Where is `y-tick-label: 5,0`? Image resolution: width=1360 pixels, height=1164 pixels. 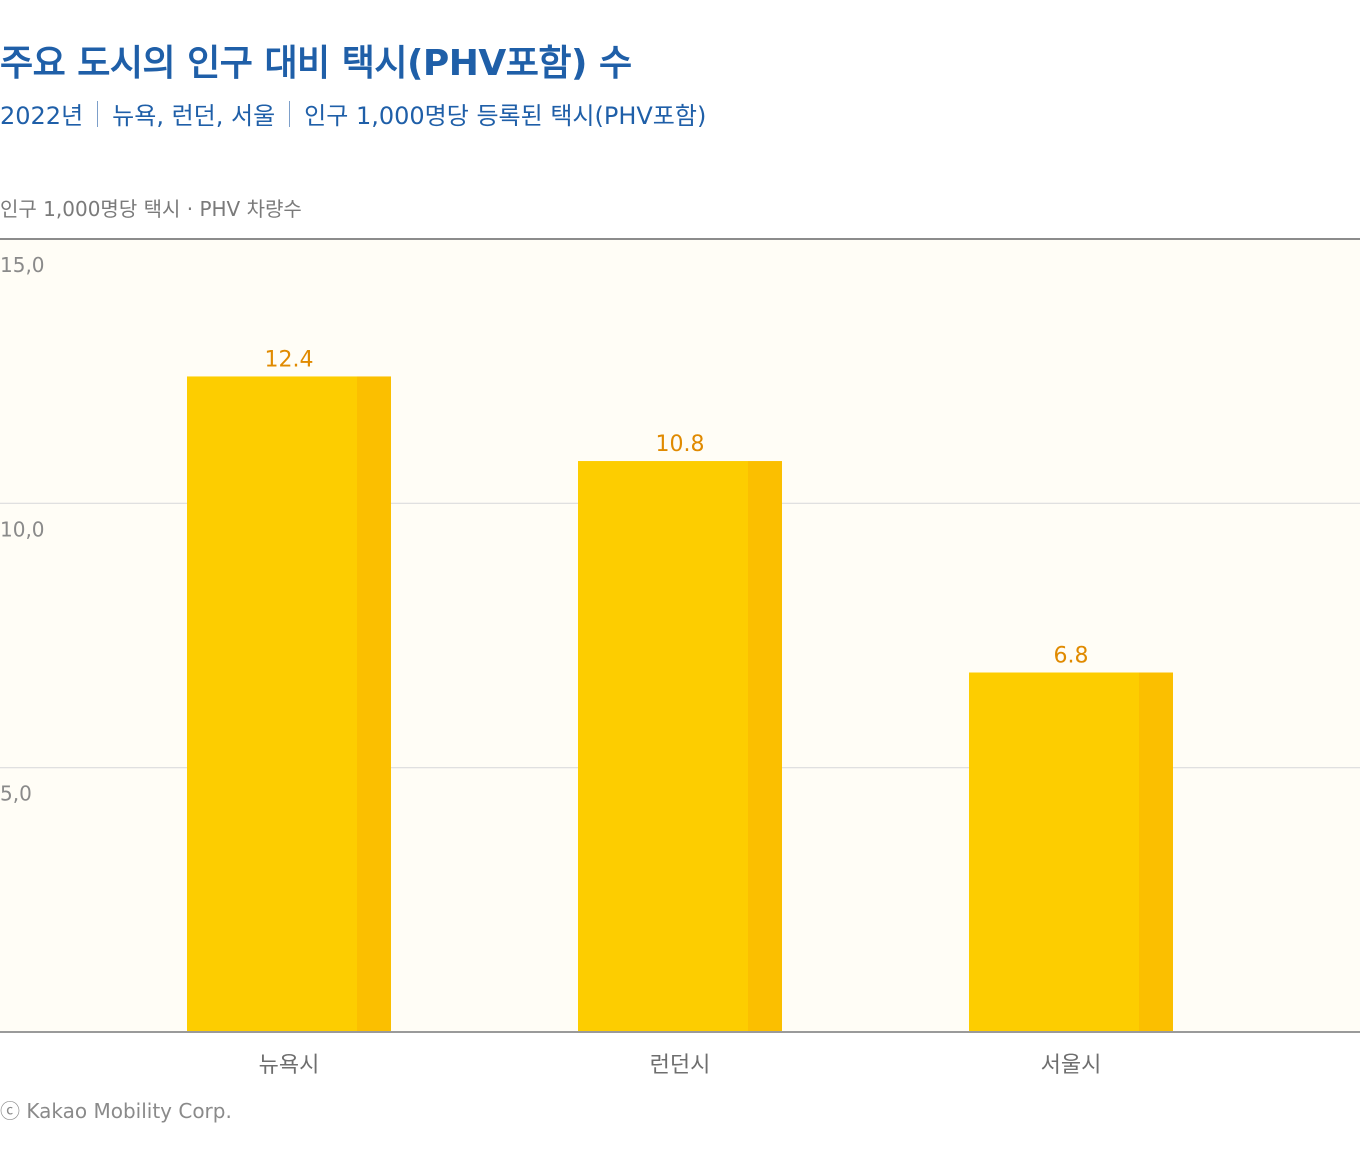
y-tick-label: 5,0 is located at coordinates (16, 794).